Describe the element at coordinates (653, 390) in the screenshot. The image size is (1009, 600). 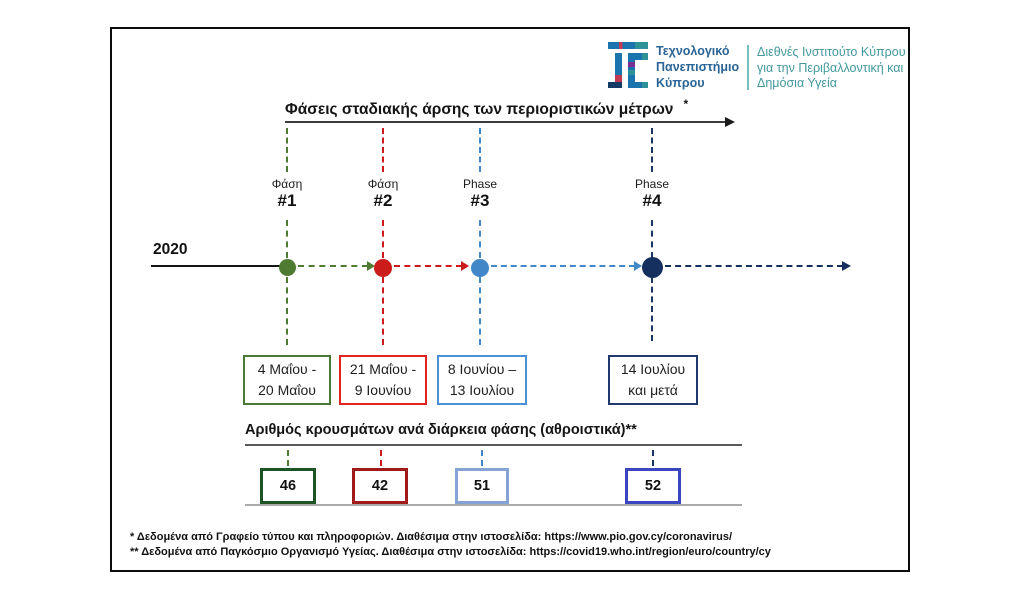
I see `phase4-date-line: και μετά` at that location.